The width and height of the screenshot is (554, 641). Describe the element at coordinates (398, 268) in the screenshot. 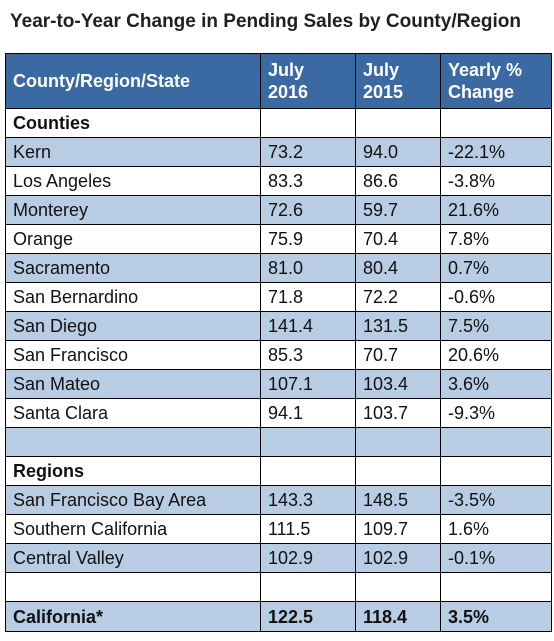

I see `cell-july-2015: 80.4` at that location.